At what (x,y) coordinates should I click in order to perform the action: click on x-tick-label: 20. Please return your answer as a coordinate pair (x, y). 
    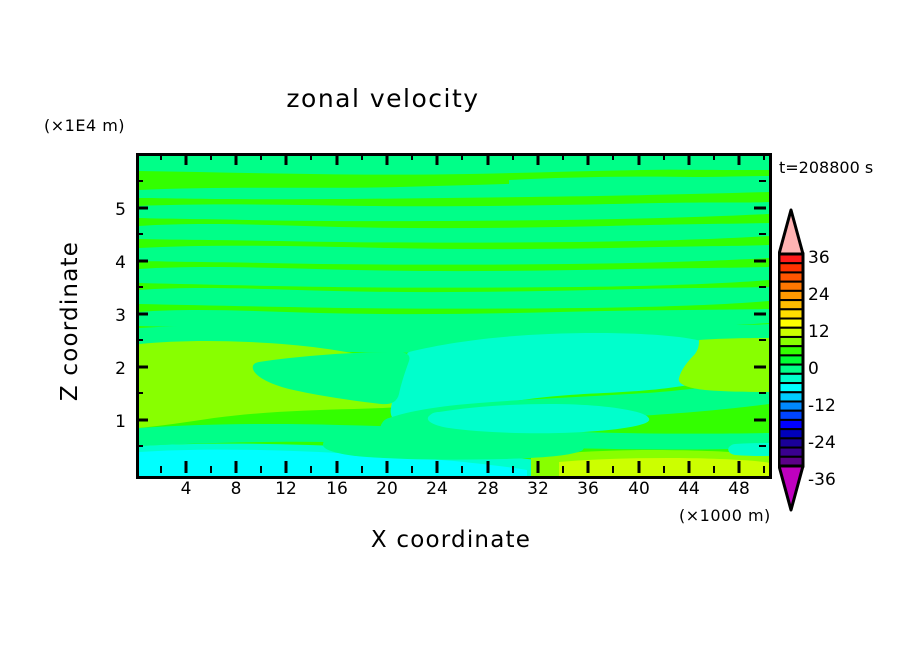
    Looking at the image, I should click on (387, 489).